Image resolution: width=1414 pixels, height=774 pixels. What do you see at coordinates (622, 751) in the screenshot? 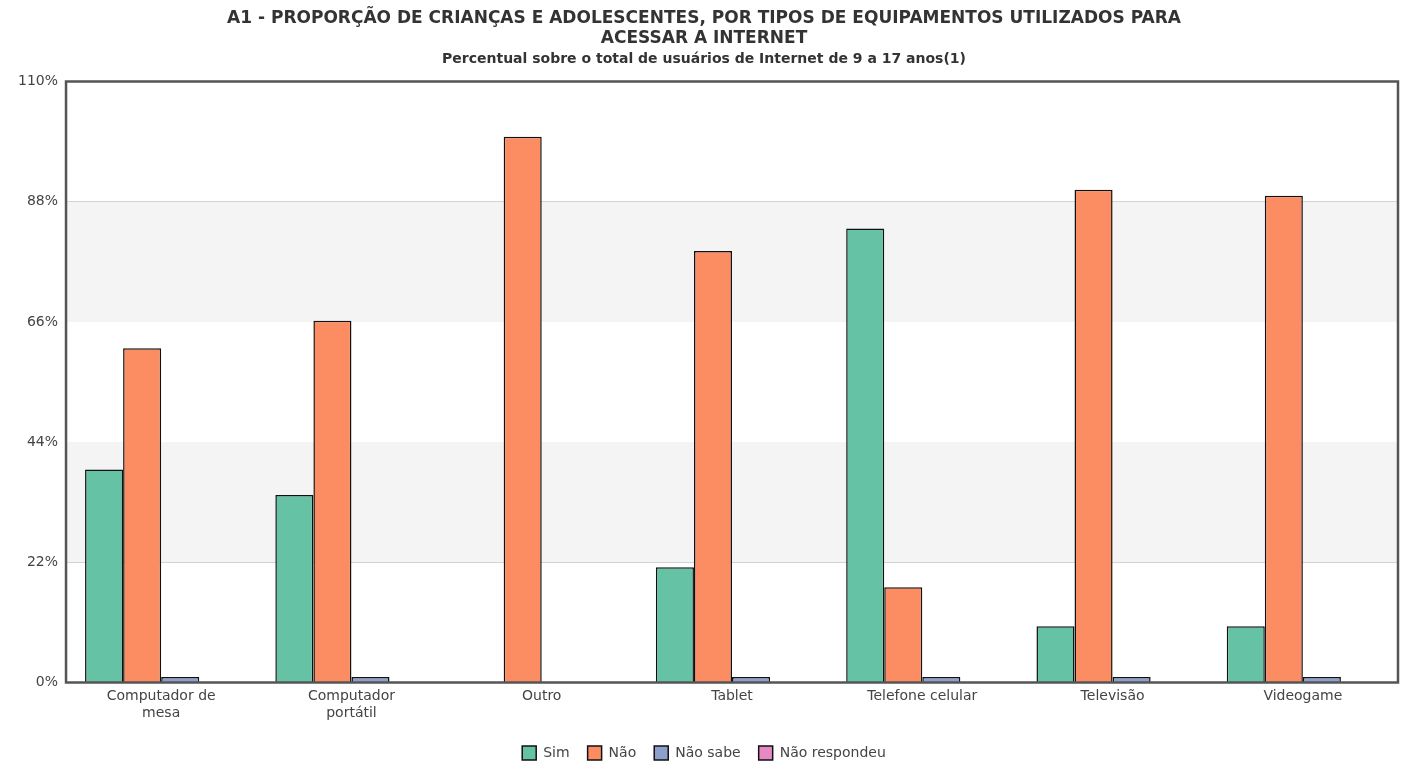
I see `legend-label: Não` at bounding box center [622, 751].